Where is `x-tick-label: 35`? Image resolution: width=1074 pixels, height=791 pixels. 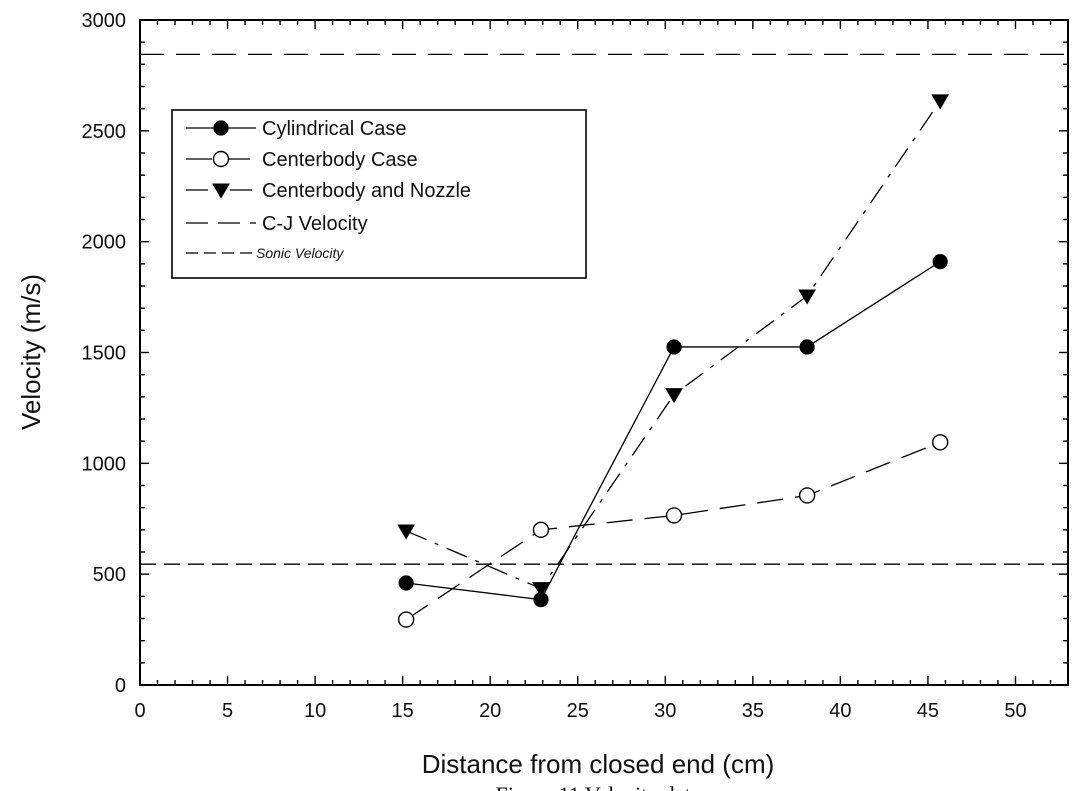
x-tick-label: 35 is located at coordinates (753, 711).